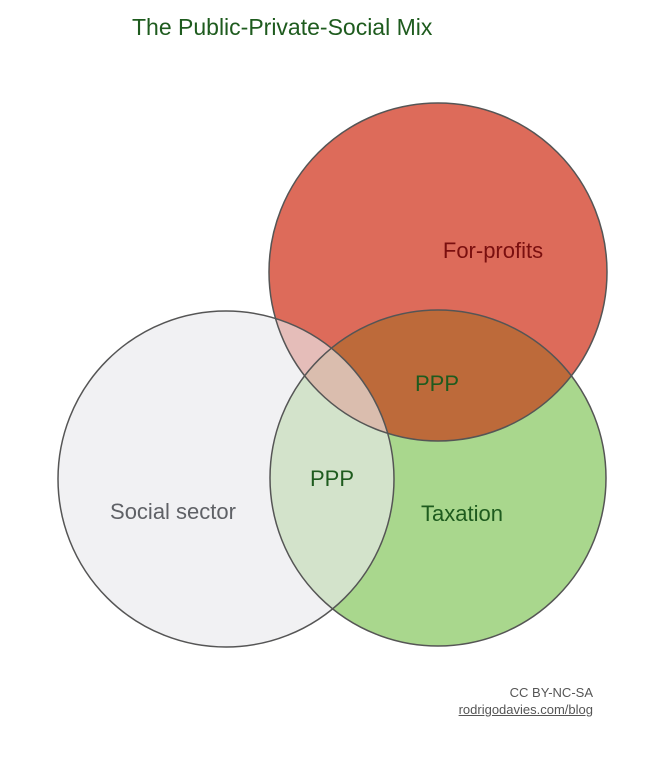 Image resolution: width=650 pixels, height=768 pixels. I want to click on ppp-label-top: PPP, so click(437, 383).